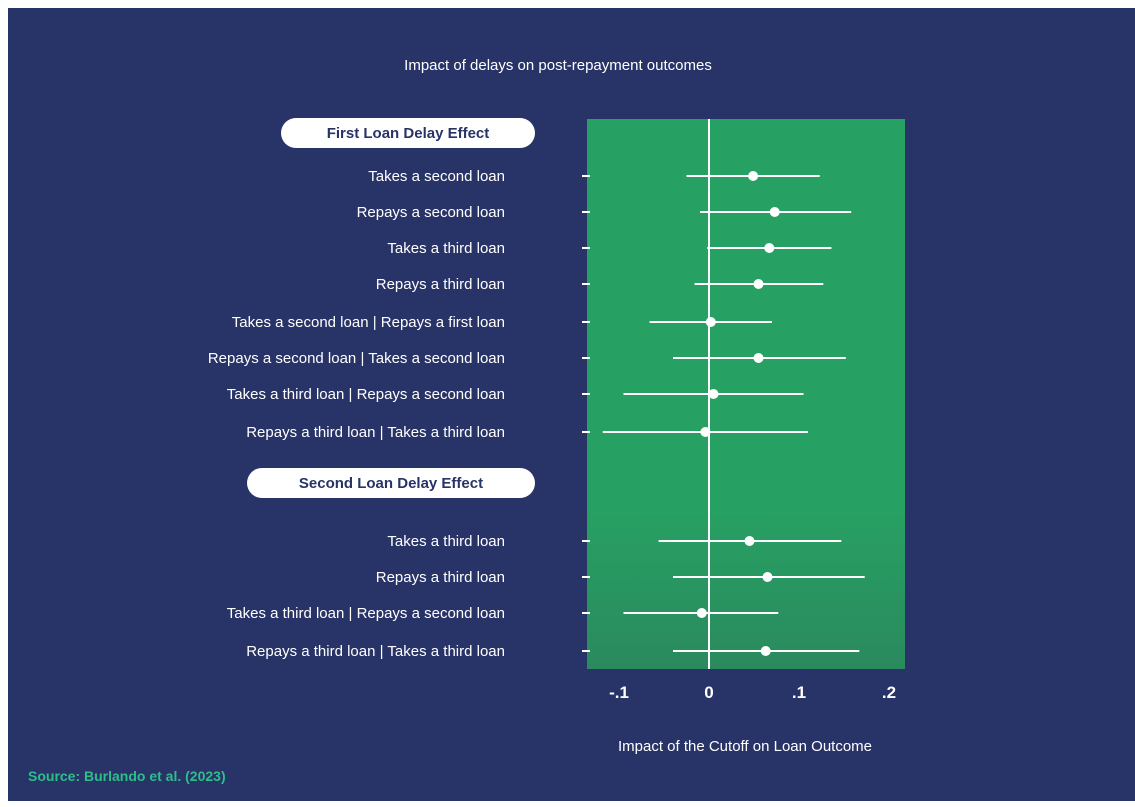 Image resolution: width=1135 pixels, height=807 pixels. What do you see at coordinates (127, 776) in the screenshot?
I see `source-note: Source: Burlando et al. (2023)` at bounding box center [127, 776].